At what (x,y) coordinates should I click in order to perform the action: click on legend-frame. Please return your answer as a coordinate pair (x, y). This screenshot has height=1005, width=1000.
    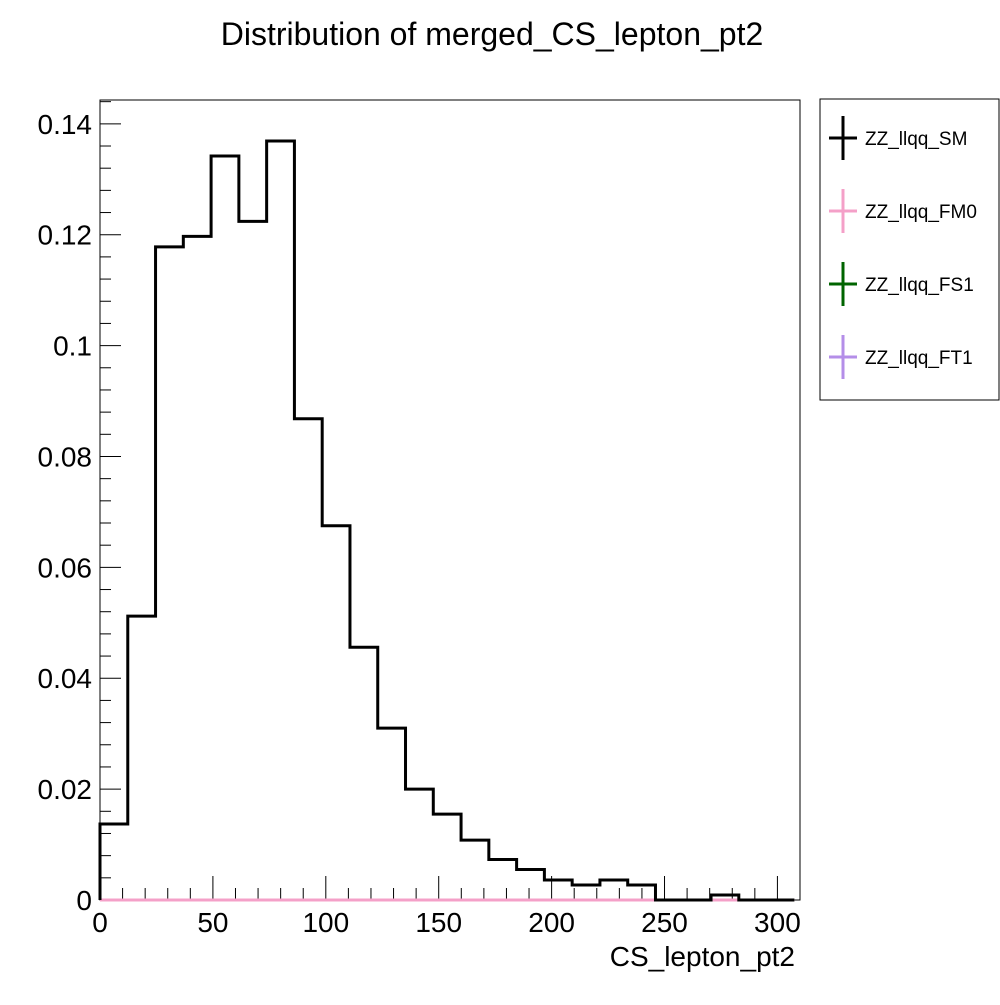
    Looking at the image, I should click on (909, 249).